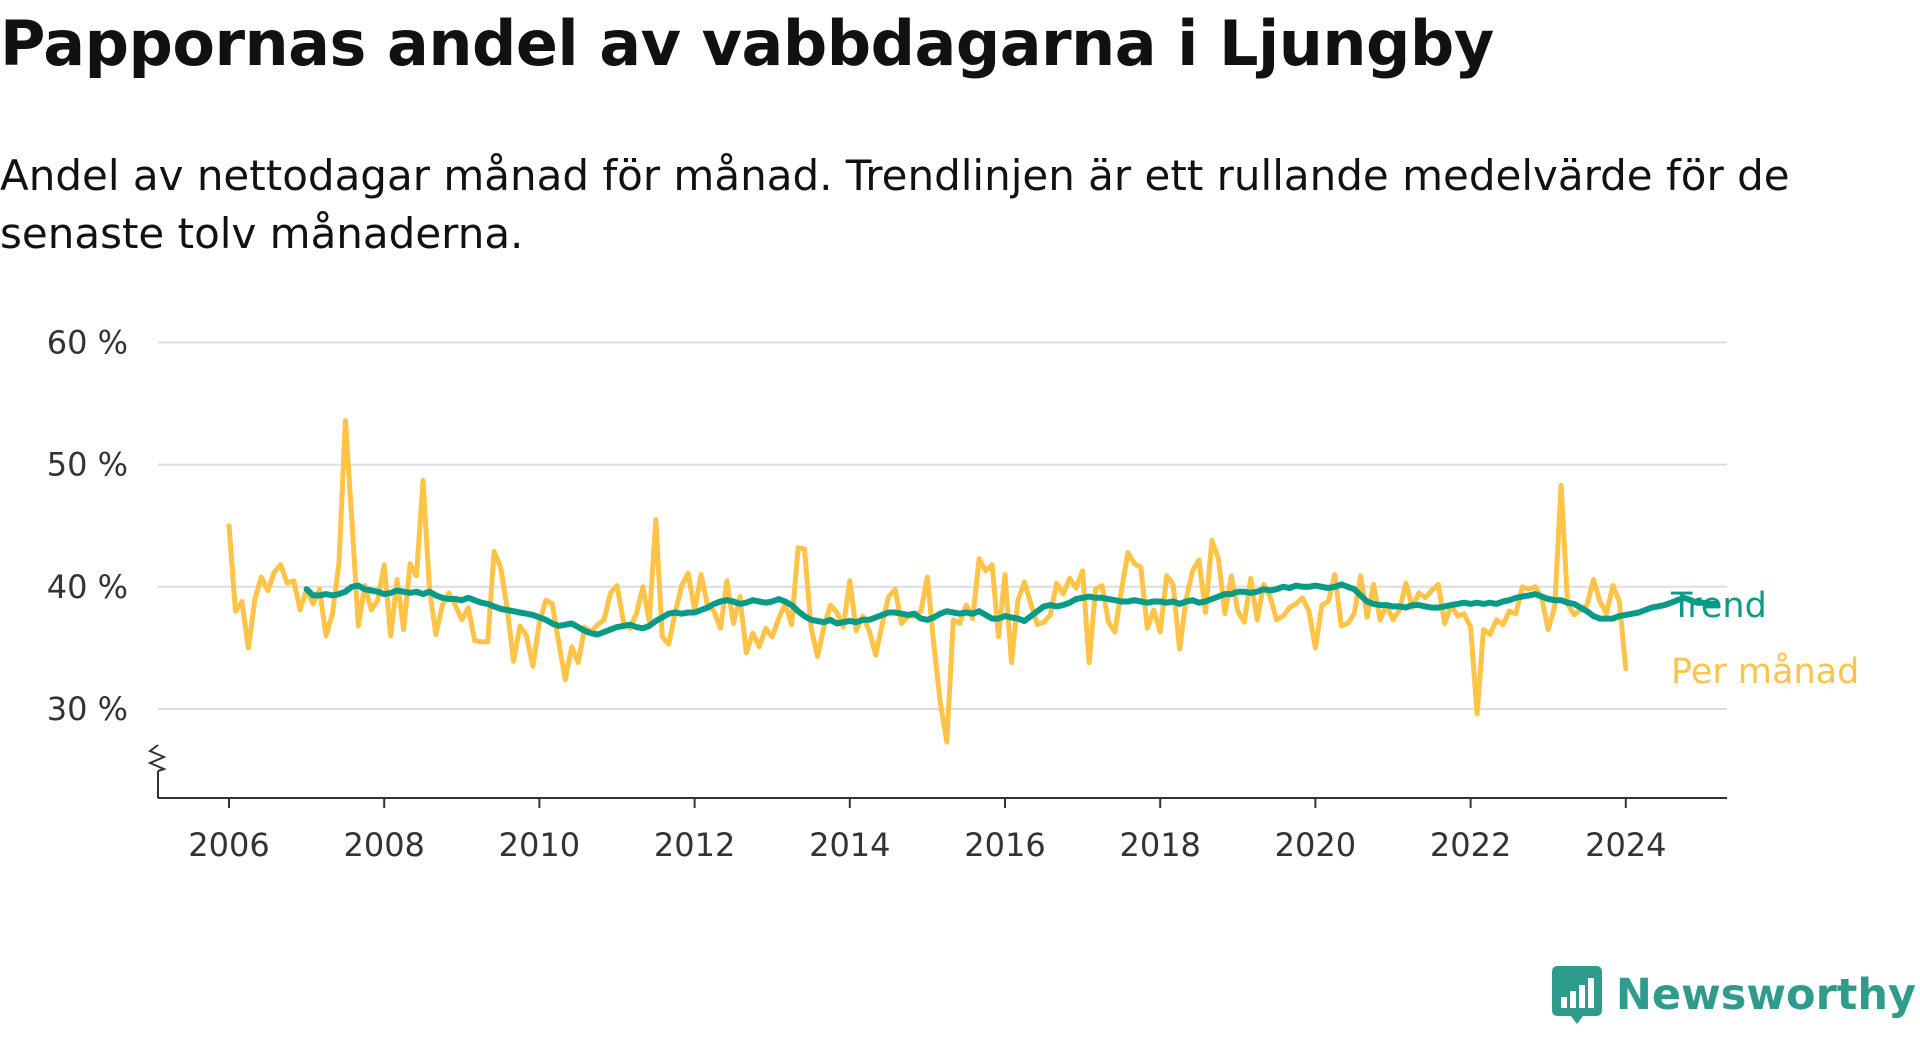  What do you see at coordinates (157, 758) in the screenshot?
I see `axis-break-icon` at bounding box center [157, 758].